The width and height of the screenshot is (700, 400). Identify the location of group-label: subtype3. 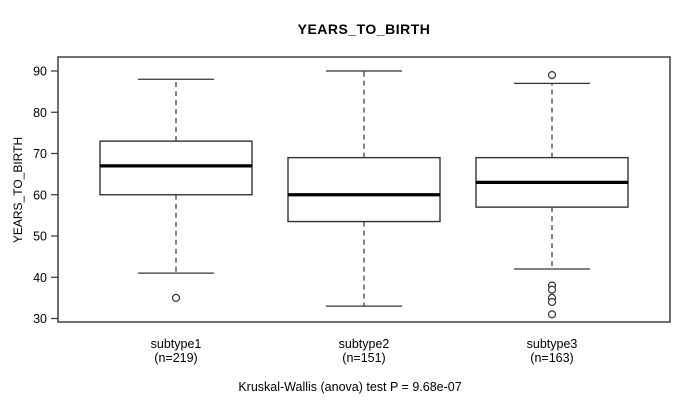
(552, 344).